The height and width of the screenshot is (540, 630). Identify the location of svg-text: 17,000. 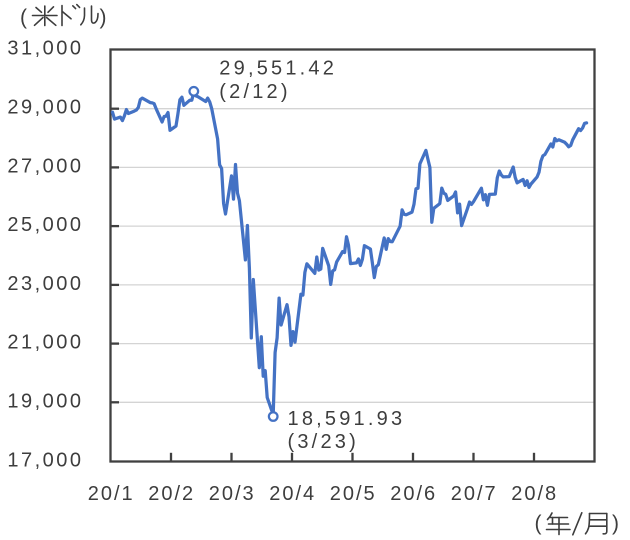
(45, 461).